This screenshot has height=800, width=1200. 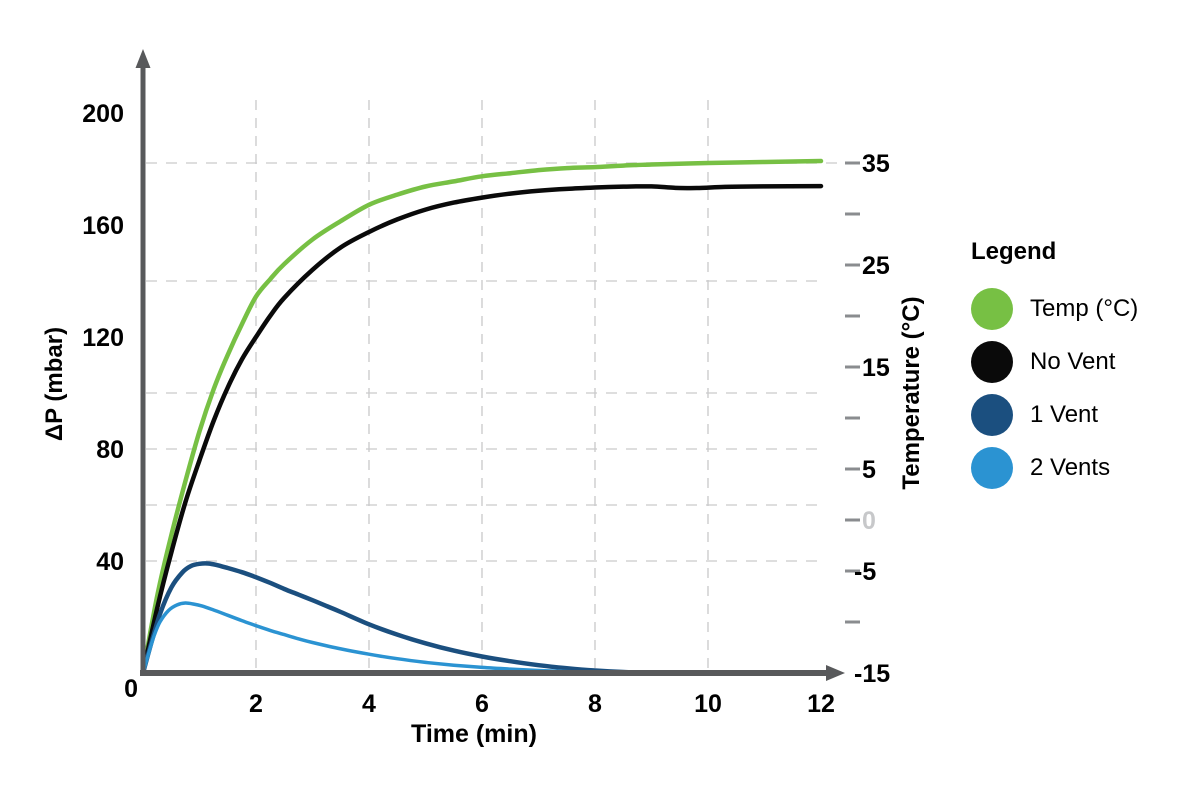 What do you see at coordinates (103, 114) in the screenshot?
I see `left-tick-label: 200` at bounding box center [103, 114].